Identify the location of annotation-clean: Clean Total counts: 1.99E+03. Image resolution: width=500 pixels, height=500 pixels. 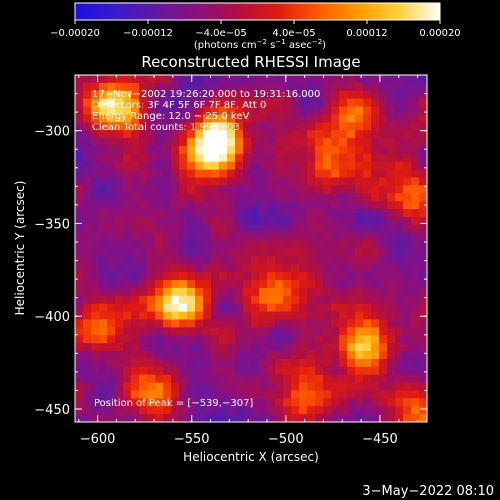
(166, 127).